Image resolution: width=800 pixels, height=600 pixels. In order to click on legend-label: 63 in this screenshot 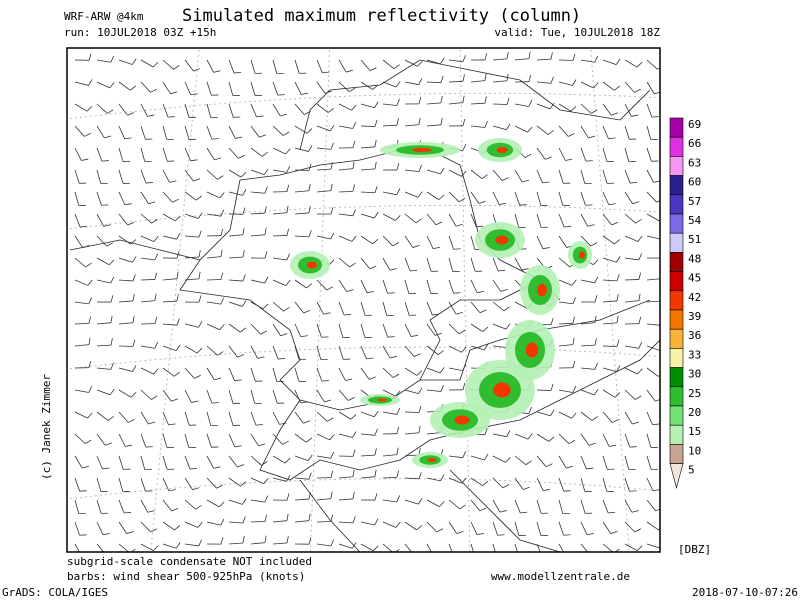, I will do `click(694, 162)`.